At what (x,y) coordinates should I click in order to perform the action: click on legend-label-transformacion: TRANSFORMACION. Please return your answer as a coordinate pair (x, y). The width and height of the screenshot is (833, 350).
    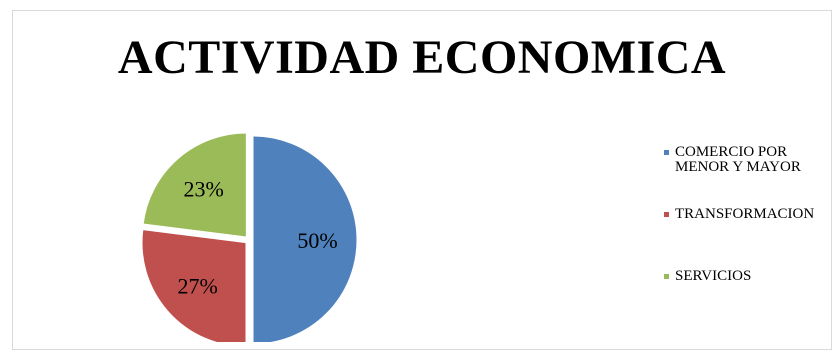
    Looking at the image, I should click on (745, 214).